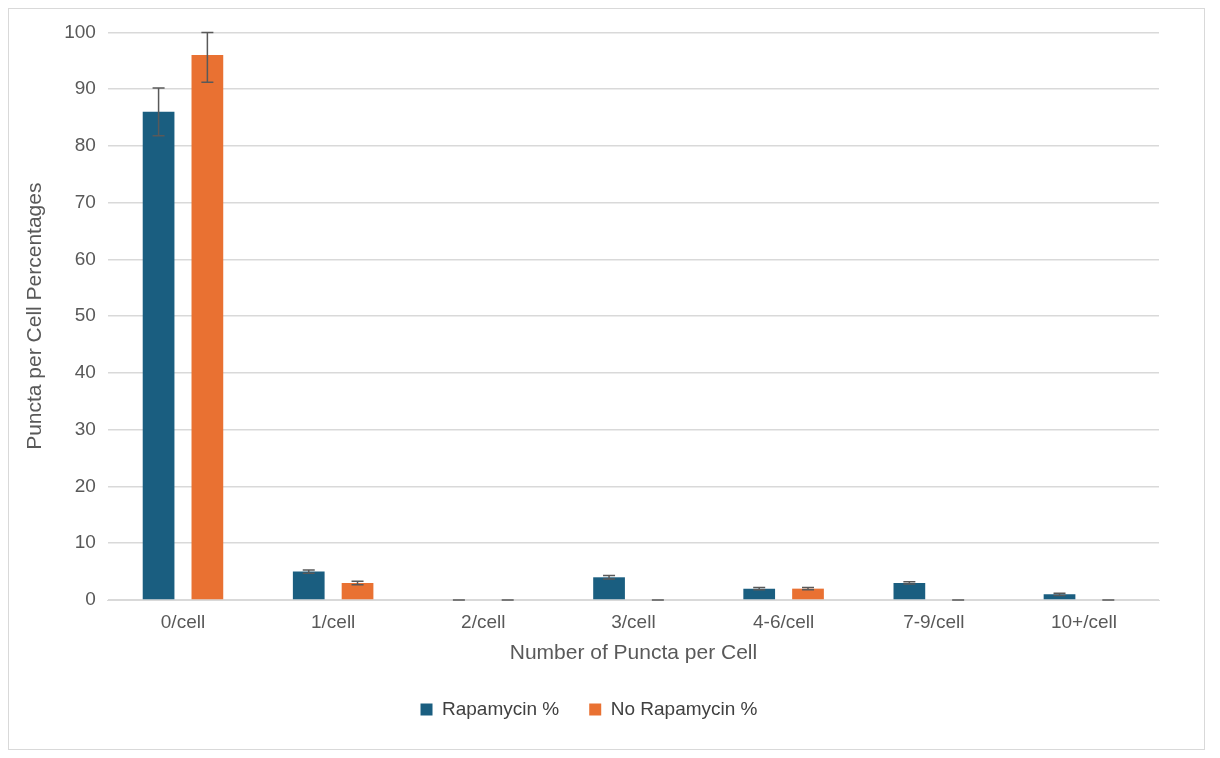 The image size is (1220, 758). What do you see at coordinates (684, 708) in the screenshot?
I see `legend-label: No Rapamycin %` at bounding box center [684, 708].